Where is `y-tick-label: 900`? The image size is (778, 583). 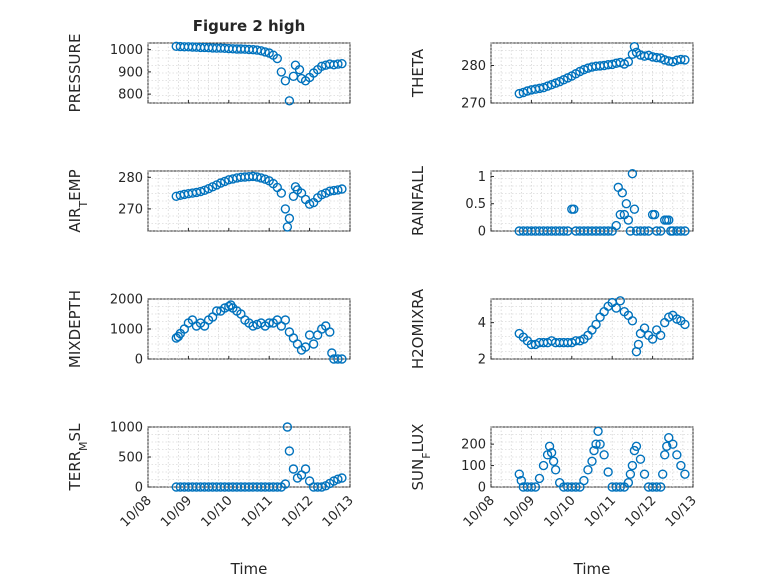 y-tick-label: 900 is located at coordinates (130, 72).